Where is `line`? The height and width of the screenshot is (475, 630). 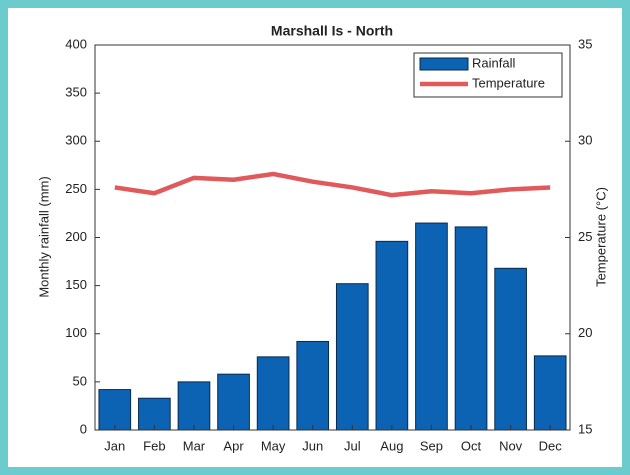
line is located at coordinates (332, 184).